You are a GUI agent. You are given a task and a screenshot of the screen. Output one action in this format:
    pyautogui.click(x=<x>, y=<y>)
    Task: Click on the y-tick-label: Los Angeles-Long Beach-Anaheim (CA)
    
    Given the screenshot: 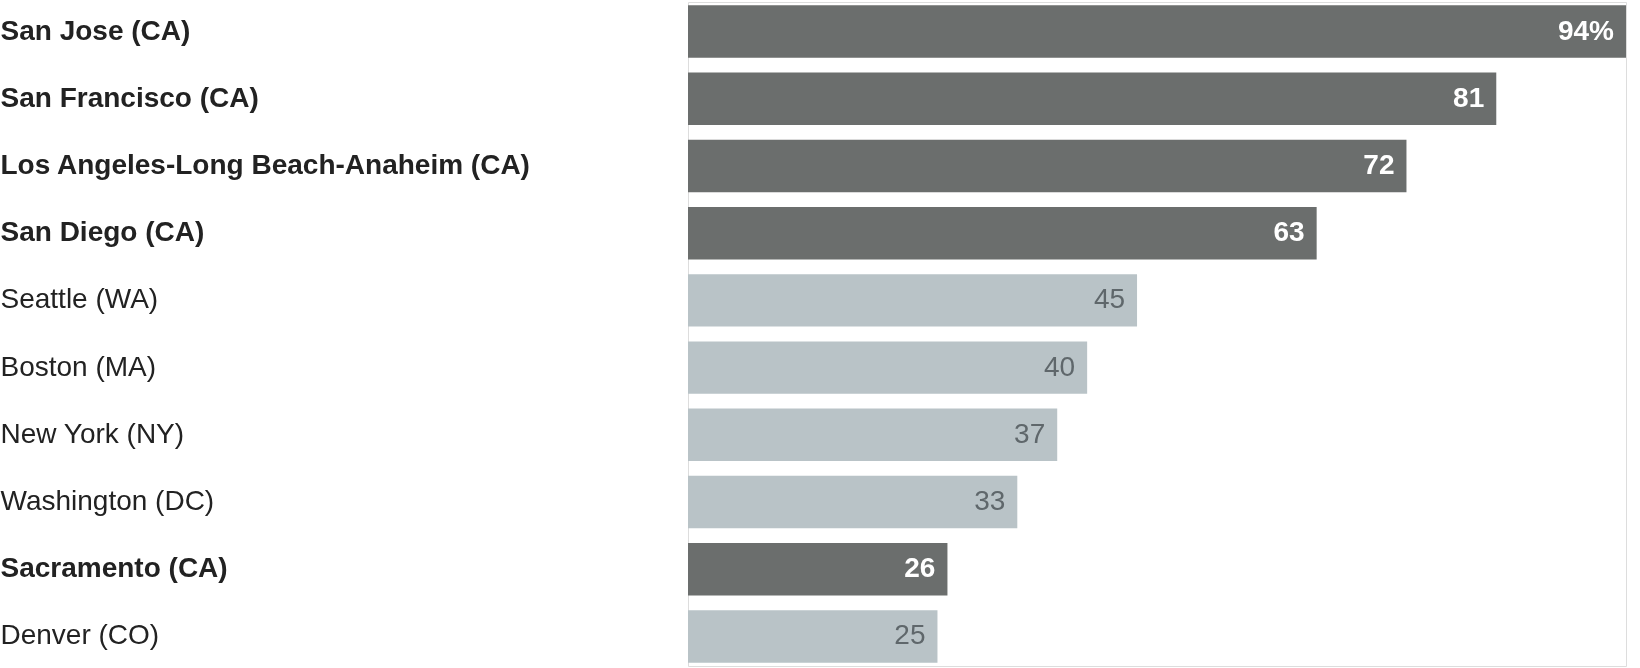 What is the action you would take?
    pyautogui.click(x=265, y=164)
    